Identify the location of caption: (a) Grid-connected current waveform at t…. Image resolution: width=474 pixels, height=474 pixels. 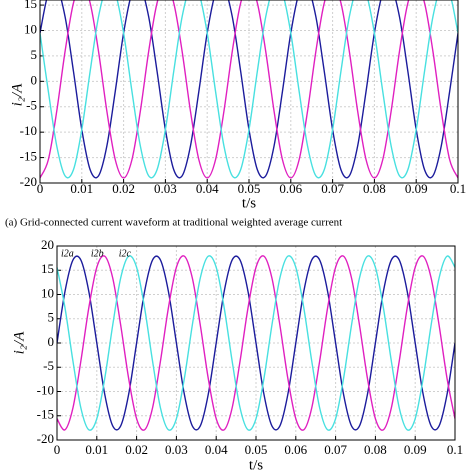
(173, 223).